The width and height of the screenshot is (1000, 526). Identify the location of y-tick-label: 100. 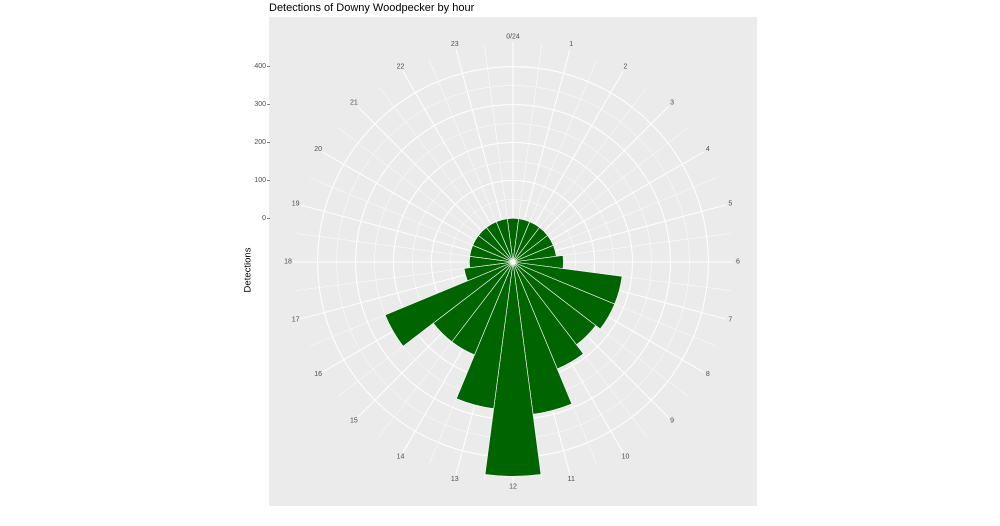
(260, 180).